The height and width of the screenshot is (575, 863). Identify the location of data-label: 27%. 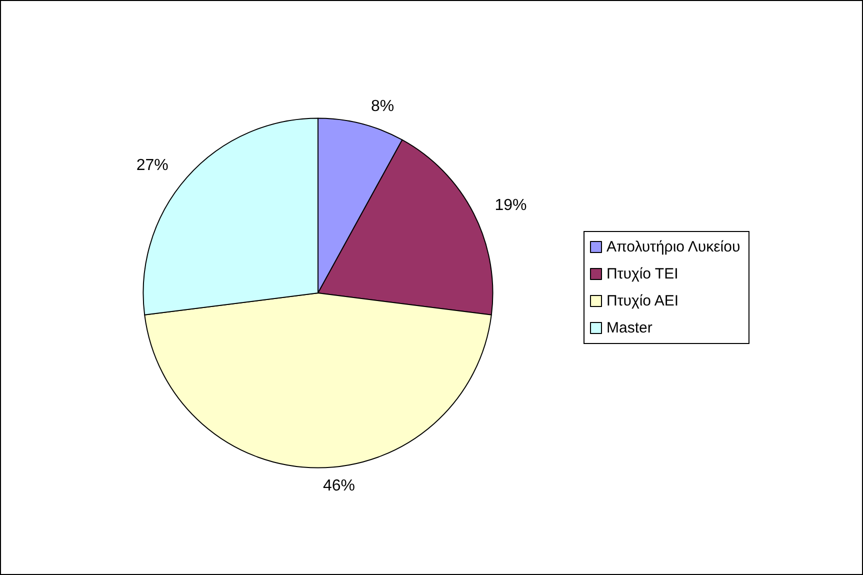
(152, 165).